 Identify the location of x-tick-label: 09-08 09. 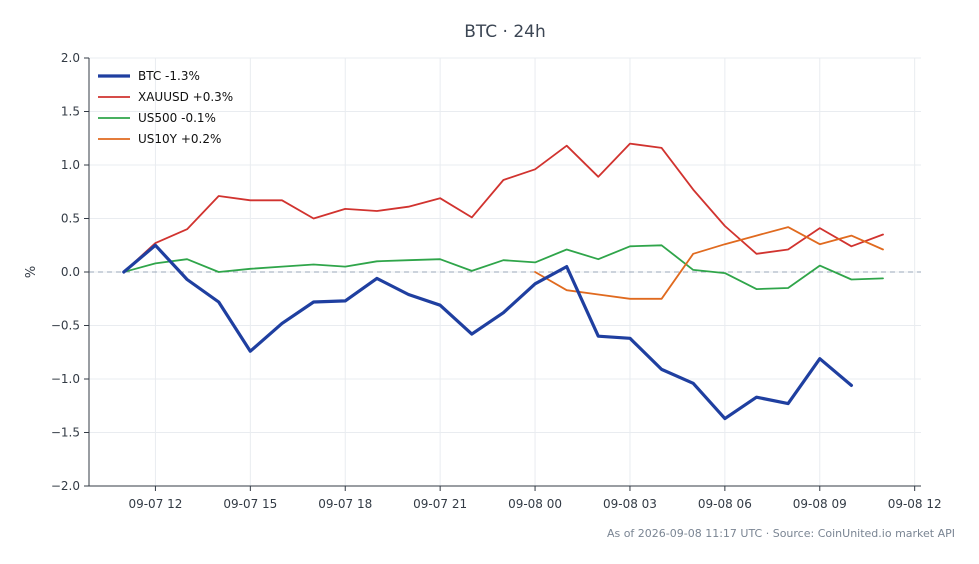
(820, 504).